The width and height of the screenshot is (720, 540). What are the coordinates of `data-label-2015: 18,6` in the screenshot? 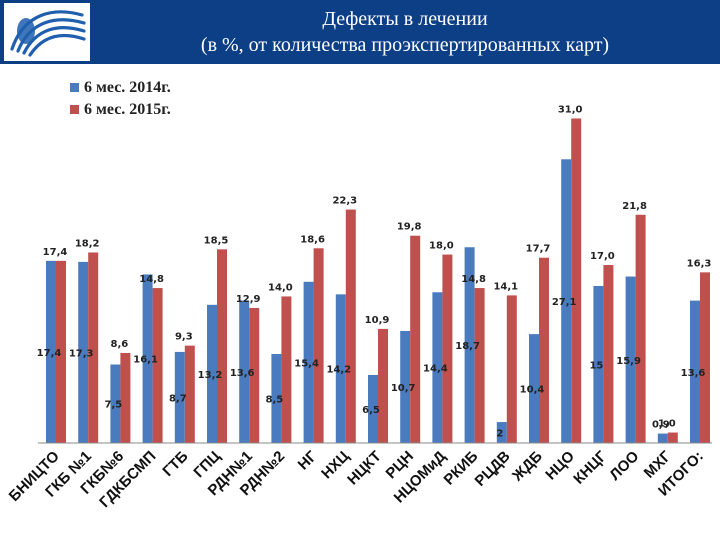 It's located at (312, 239).